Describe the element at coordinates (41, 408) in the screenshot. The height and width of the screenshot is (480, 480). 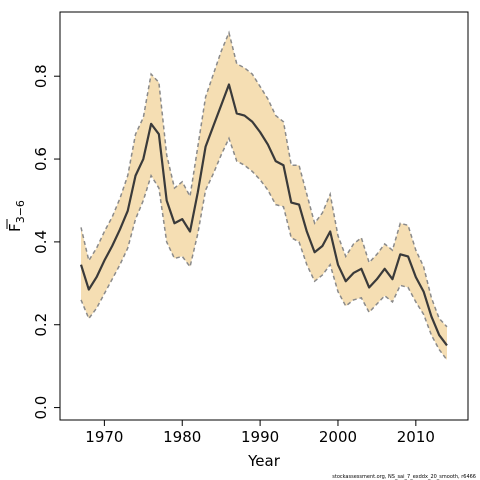
I see `y-tick-label: 0.0` at that location.